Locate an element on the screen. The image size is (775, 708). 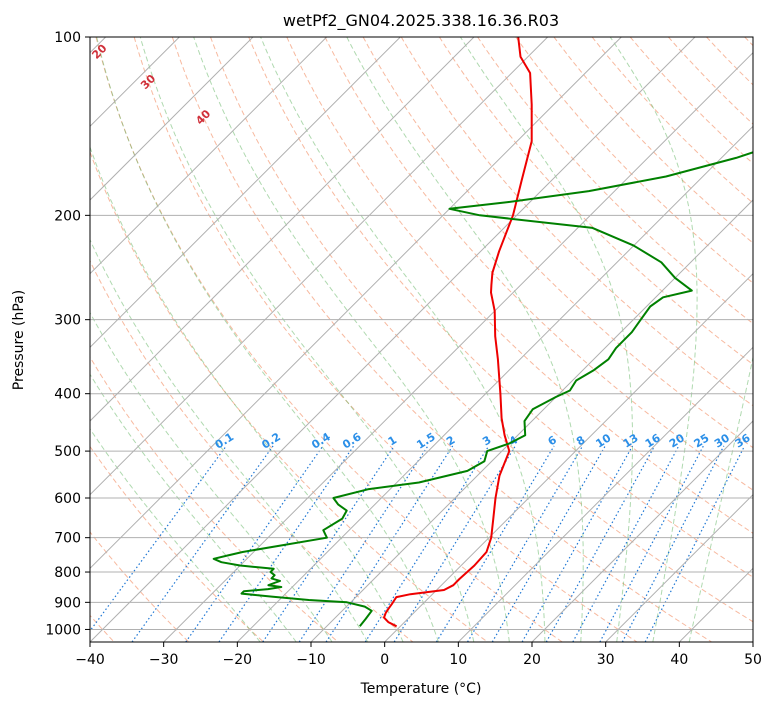
chart-title: wetPf2_GN04.2025.338.16.36.R03 is located at coordinates (421, 21).